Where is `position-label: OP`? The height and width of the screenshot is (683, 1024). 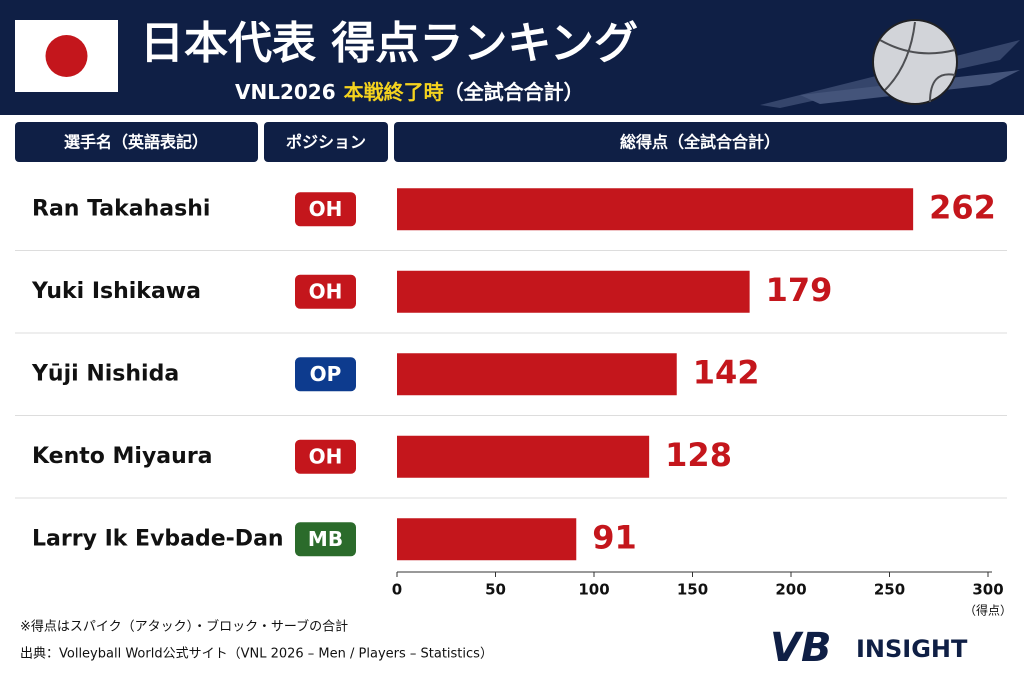 position-label: OP is located at coordinates (326, 374).